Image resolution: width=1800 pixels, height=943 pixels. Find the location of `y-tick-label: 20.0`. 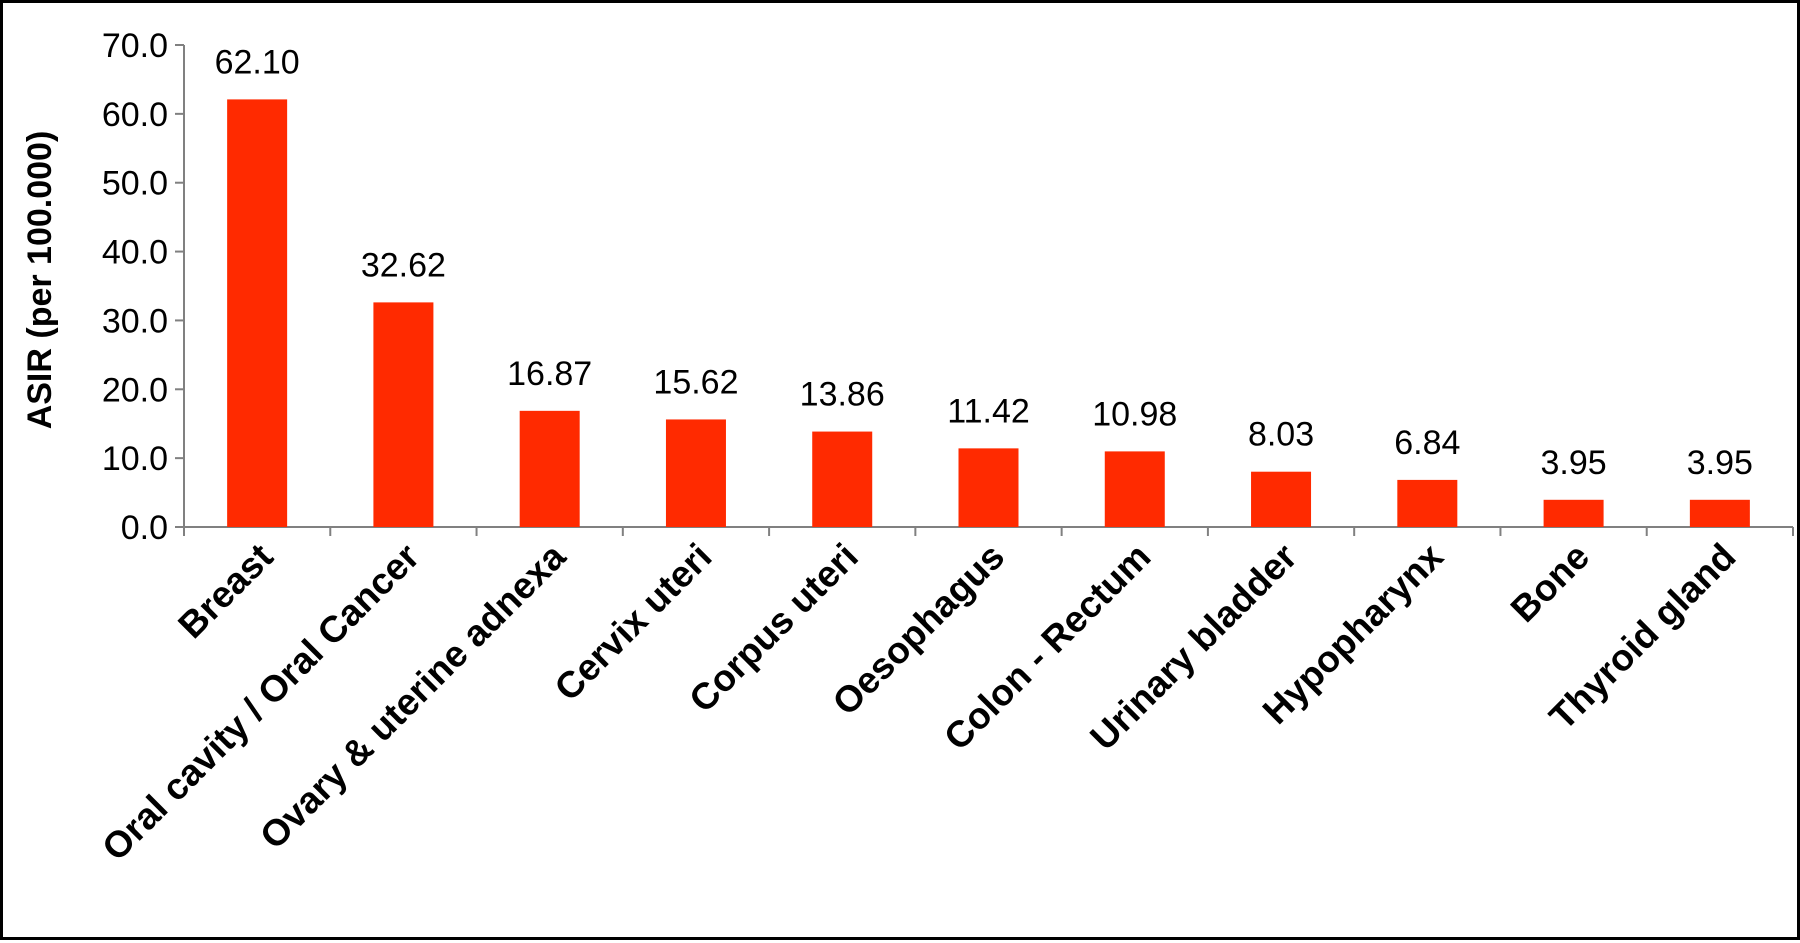

y-tick-label: 20.0 is located at coordinates (135, 390).